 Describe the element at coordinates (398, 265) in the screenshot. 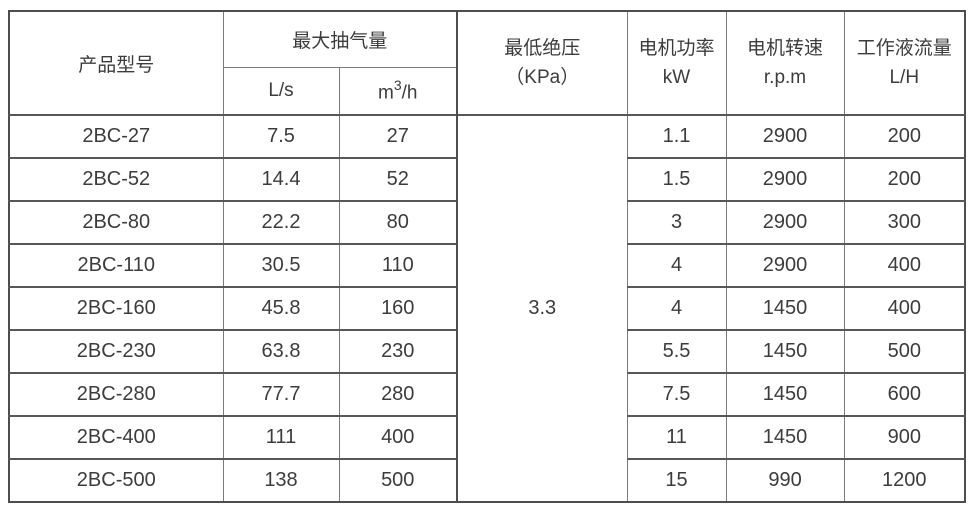

I see `m3h-cell: 110` at that location.